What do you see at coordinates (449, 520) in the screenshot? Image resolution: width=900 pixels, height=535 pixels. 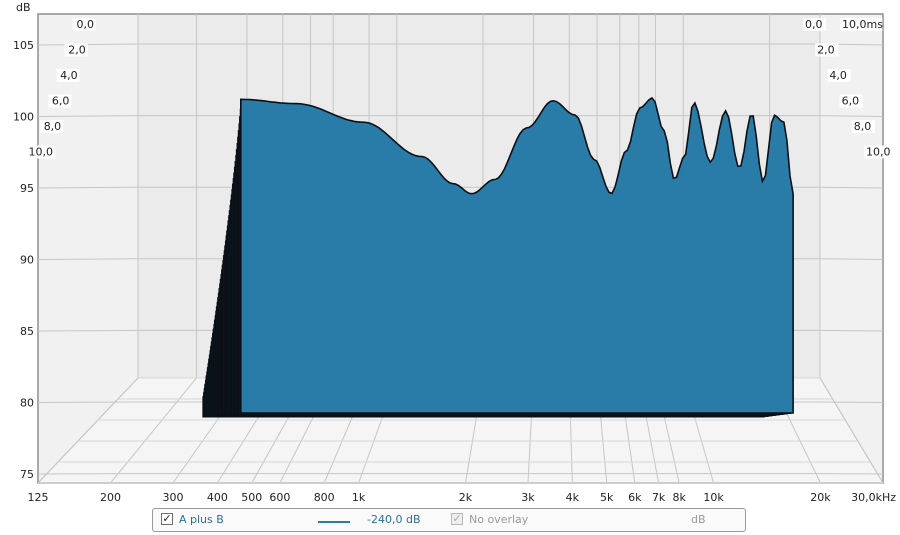 I see `legend-bar: ✓ A plus B -240,0 dB ✓ No overlay dB` at bounding box center [449, 520].